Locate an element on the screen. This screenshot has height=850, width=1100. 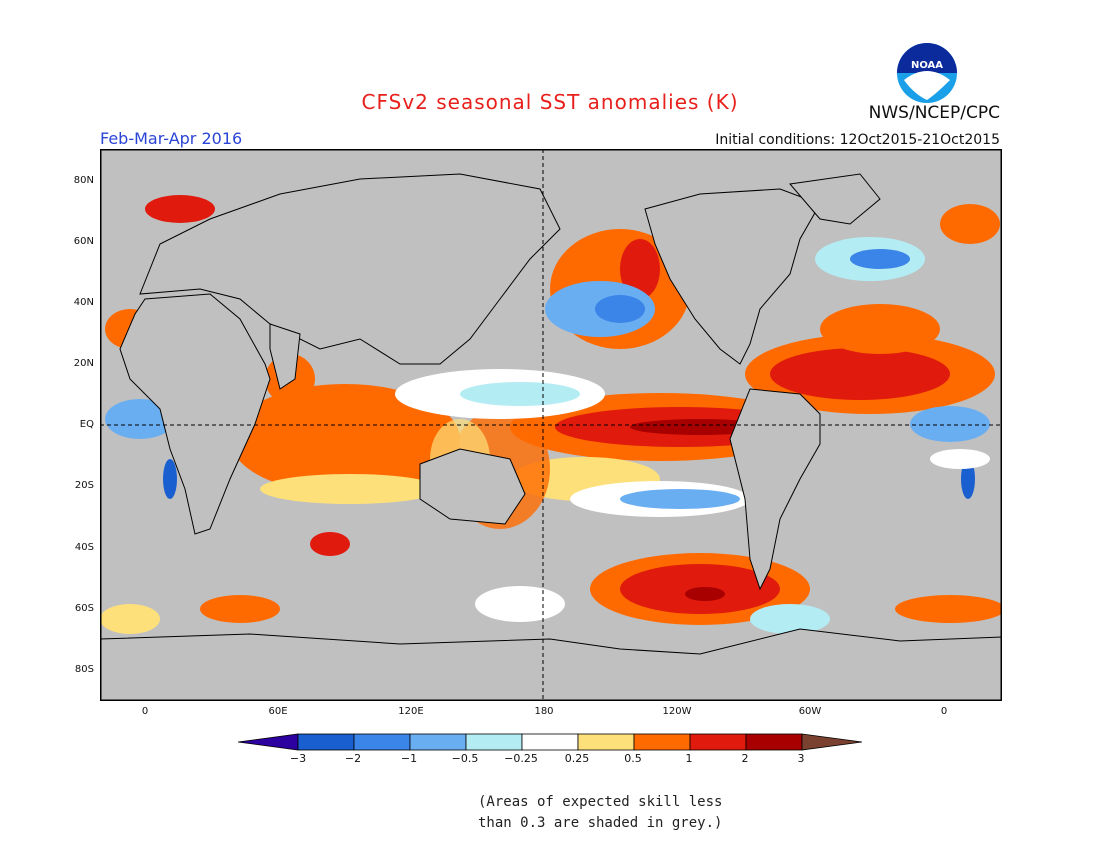
footnote-line-2: than 0.3 are shaded in grey.) is located at coordinates (600, 823).